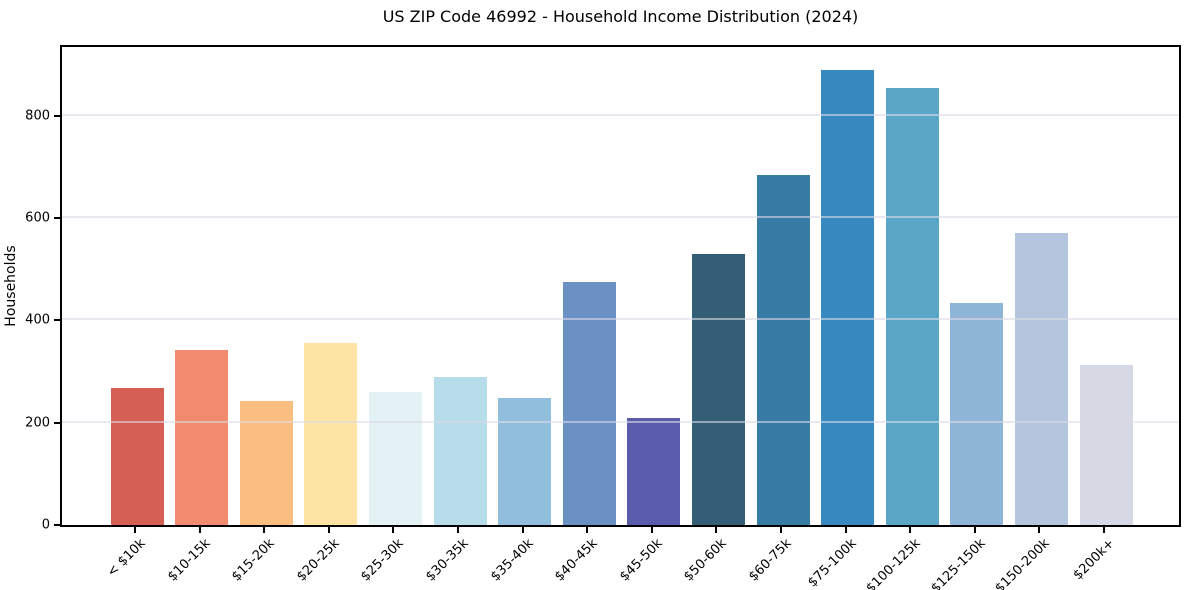  I want to click on x-tick-mark-$60-75k, so click(781, 530).